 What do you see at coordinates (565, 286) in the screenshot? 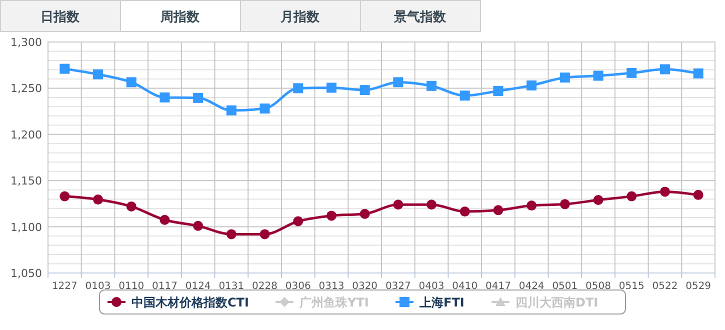
I see `x-tick-label: 0501` at bounding box center [565, 286].